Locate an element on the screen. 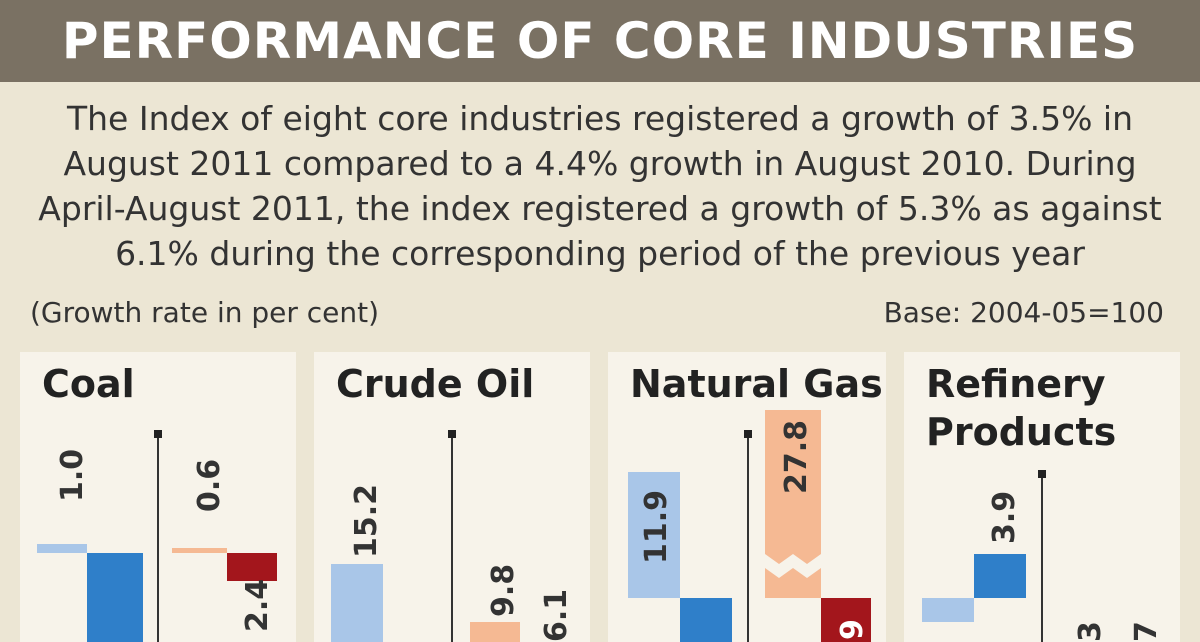  panel-title-natural-gas: Natural Gas is located at coordinates (756, 384).